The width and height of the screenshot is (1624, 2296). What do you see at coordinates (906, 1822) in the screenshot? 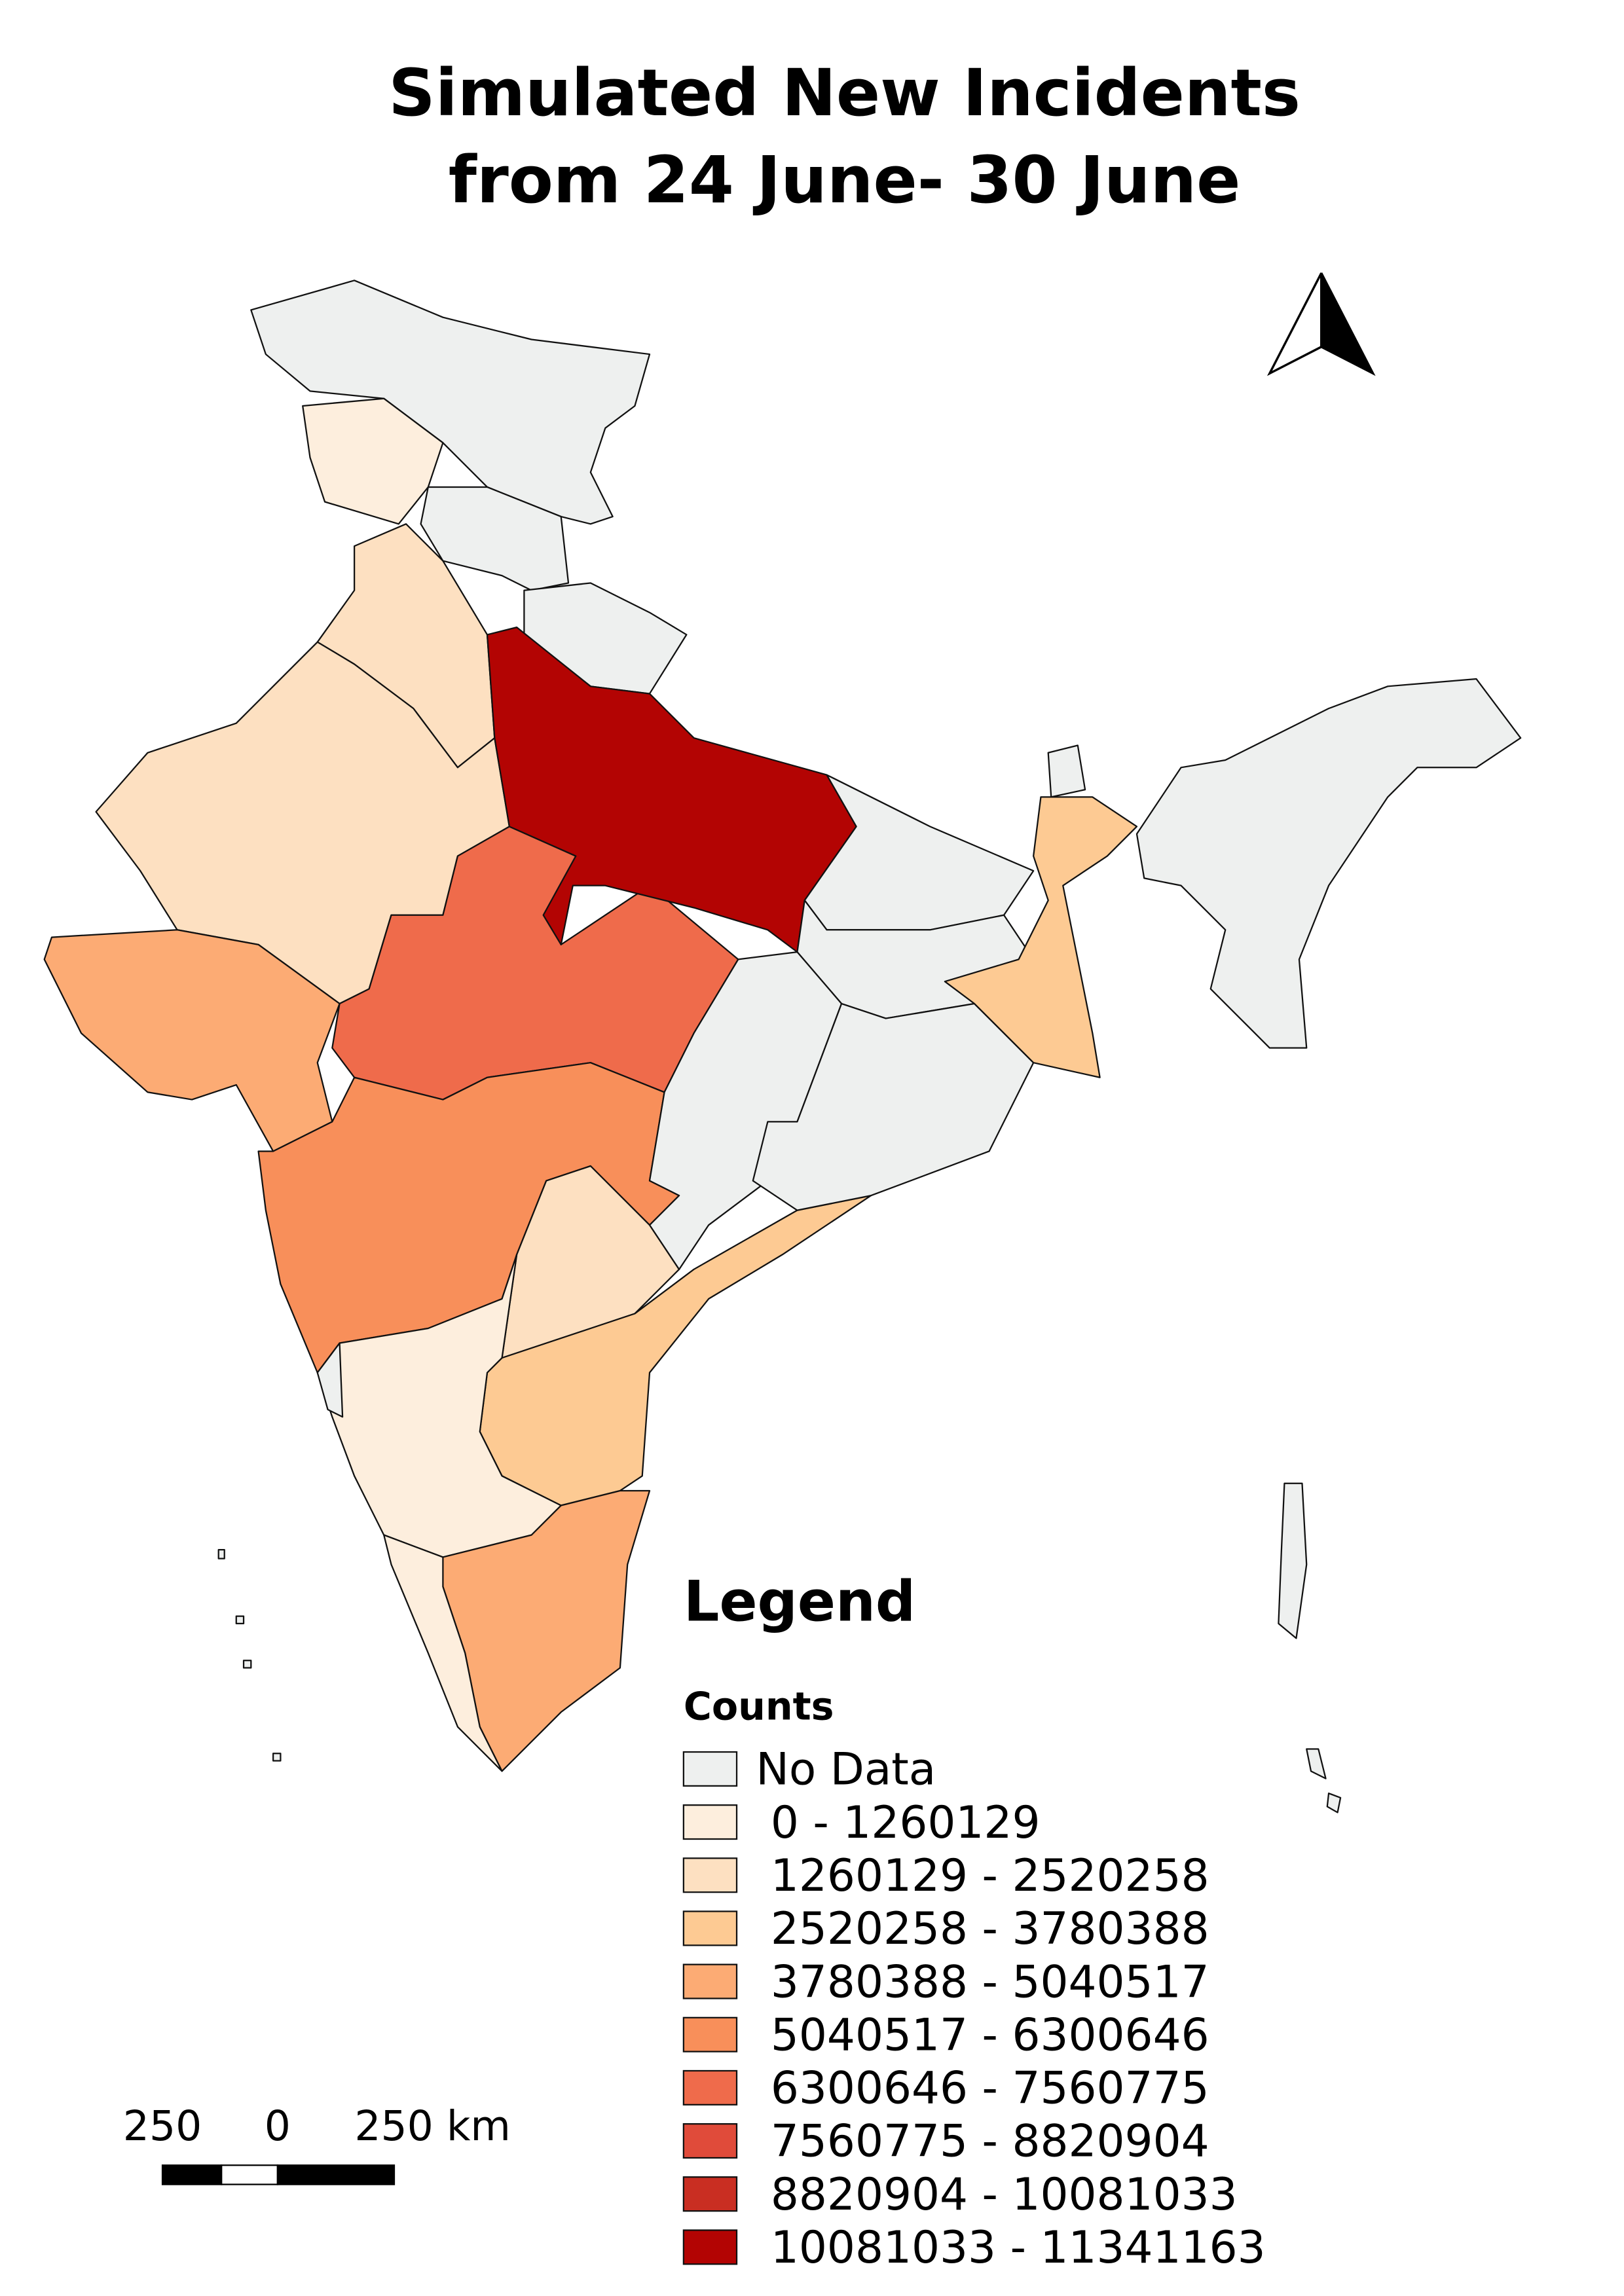
I see `legend-label: 0 - 1260129` at bounding box center [906, 1822].